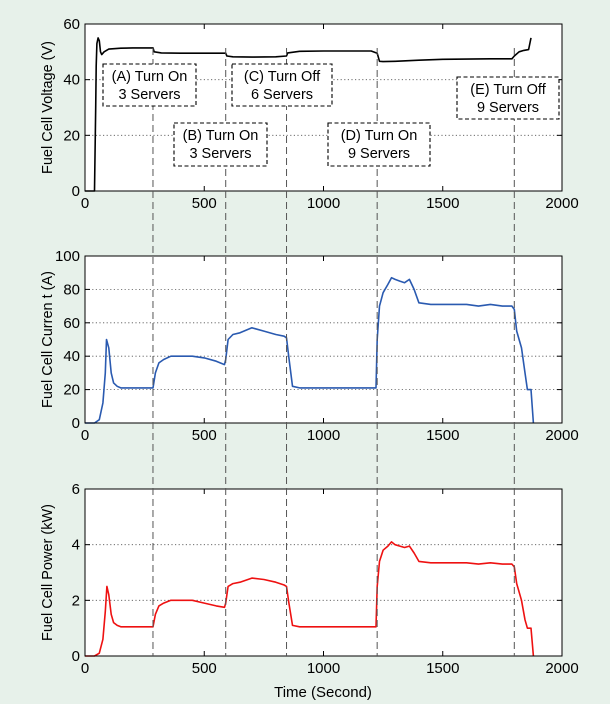  What do you see at coordinates (76, 600) in the screenshot?
I see `y-tick-label: 2` at bounding box center [76, 600].